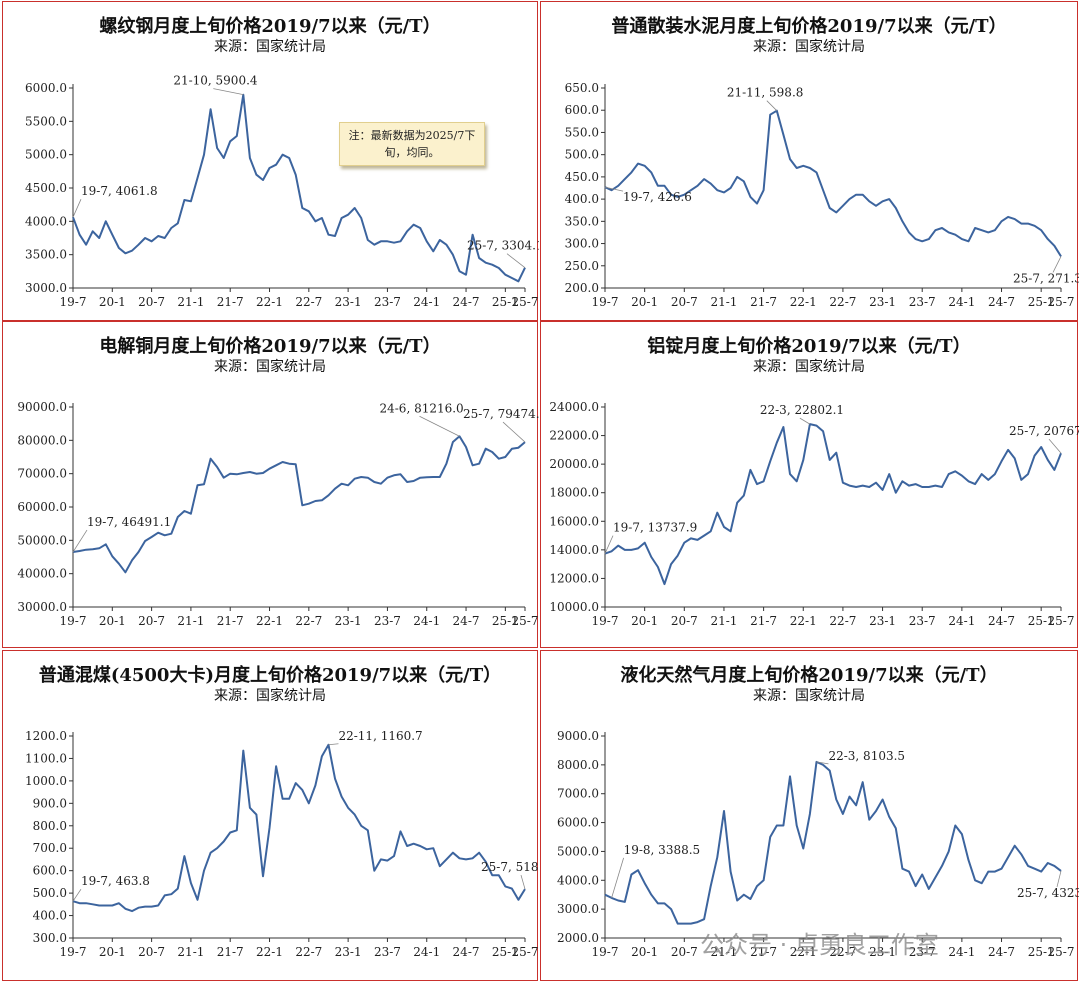 This screenshot has height=983, width=1080. What do you see at coordinates (809, 675) in the screenshot?
I see `chart-title: 液化天然气月度上旬价格2019/7以来（元/T）` at bounding box center [809, 675].